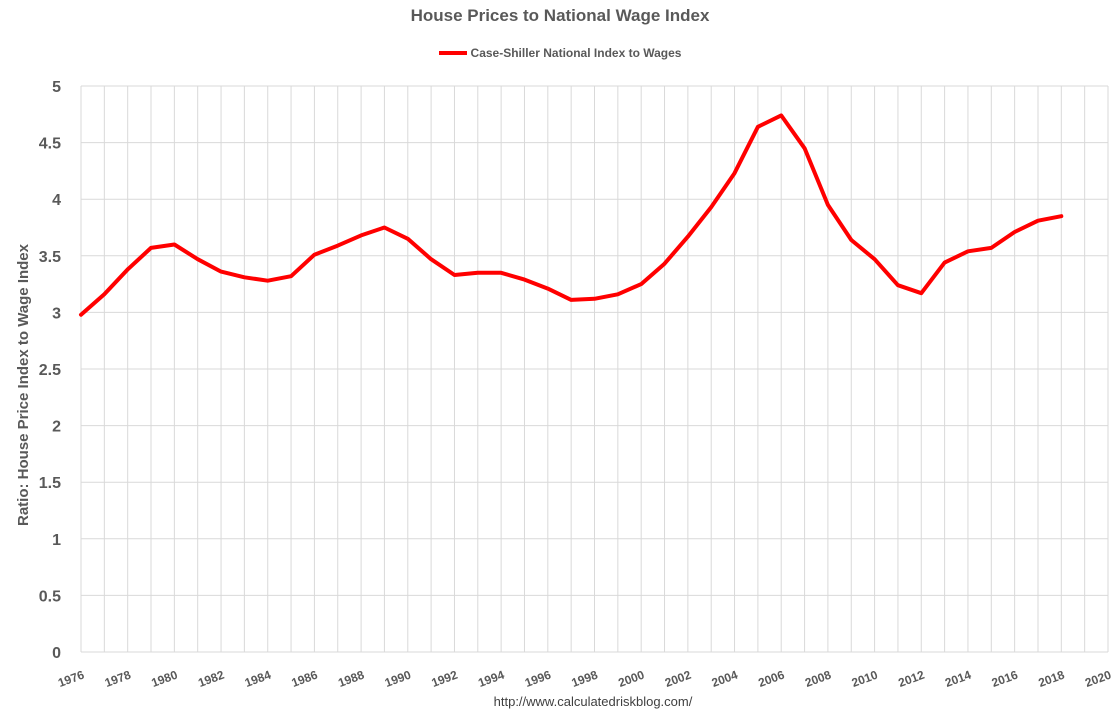  I want to click on x-tick-label: 2012, so click(911, 679).